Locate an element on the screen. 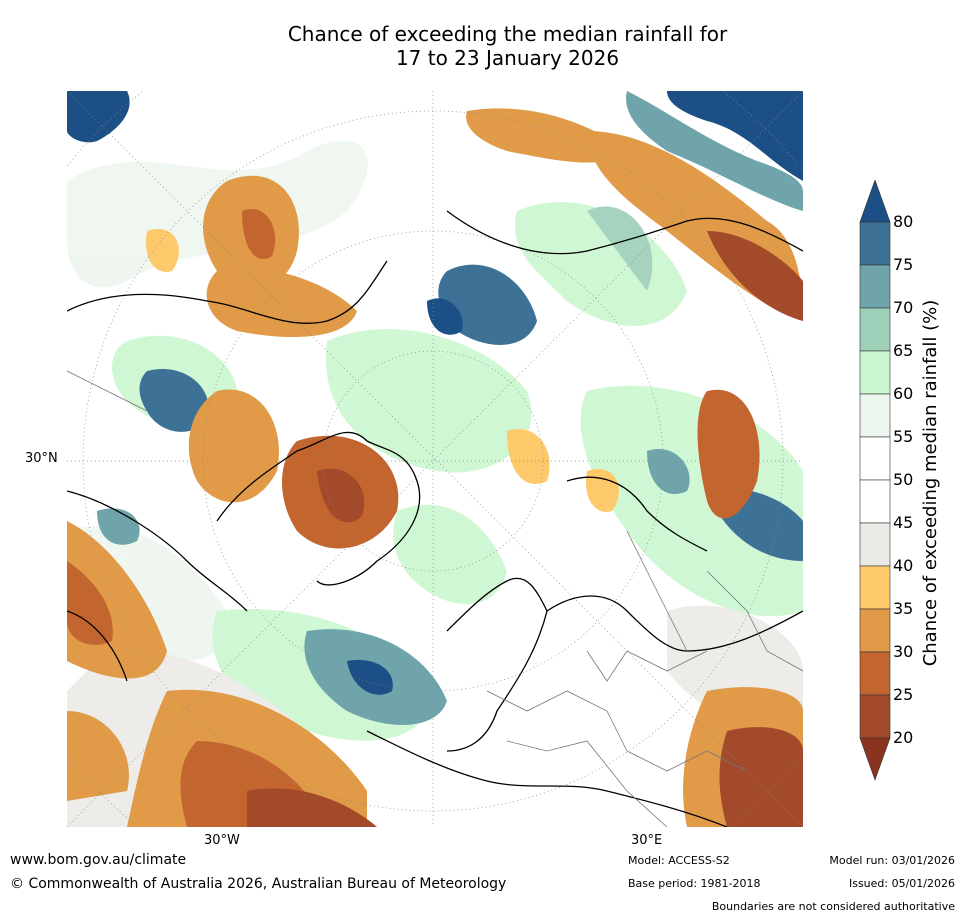  colorbar-tick-75: 75 is located at coordinates (903, 264).